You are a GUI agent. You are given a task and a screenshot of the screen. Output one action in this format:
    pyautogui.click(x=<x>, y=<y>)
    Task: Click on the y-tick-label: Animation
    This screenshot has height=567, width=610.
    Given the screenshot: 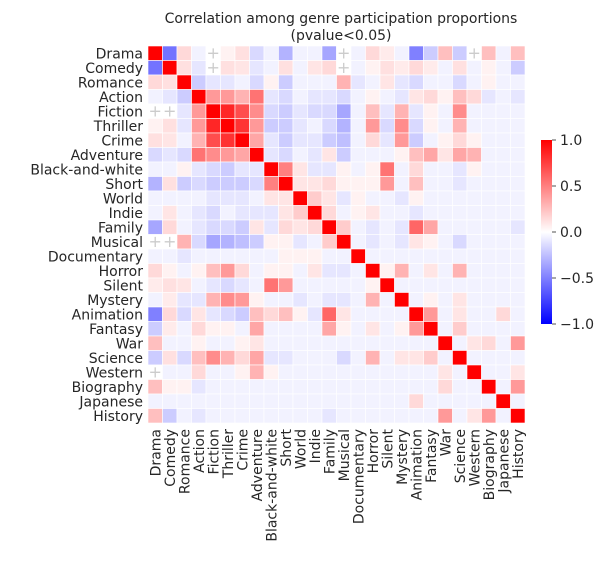 What is the action you would take?
    pyautogui.click(x=107, y=315)
    